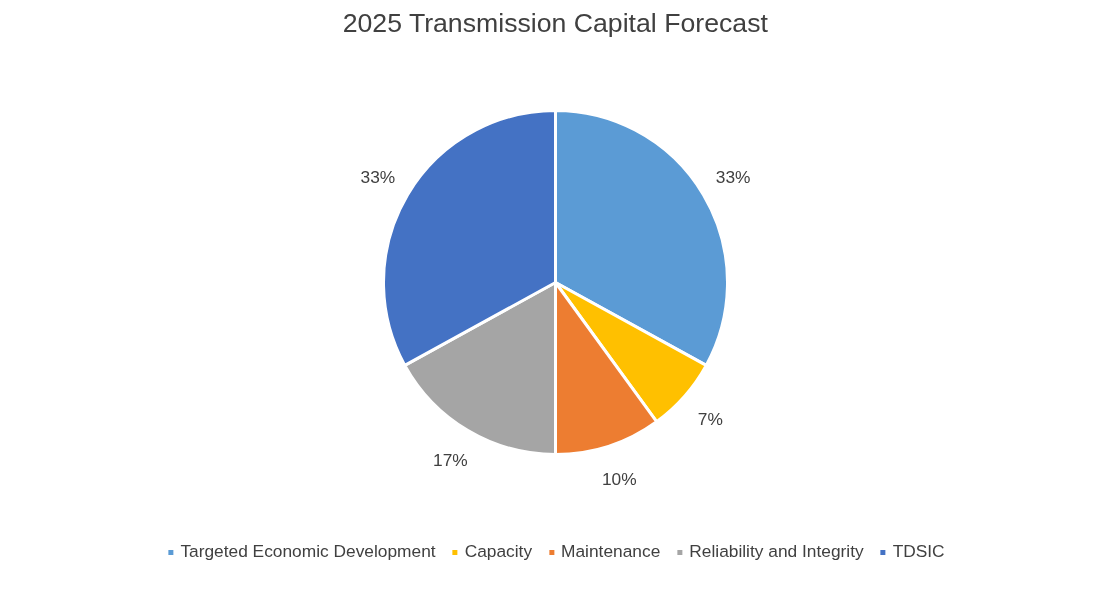 This screenshot has height=612, width=1114. What do you see at coordinates (611, 551) in the screenshot?
I see `legend-label: Maintenance` at bounding box center [611, 551].